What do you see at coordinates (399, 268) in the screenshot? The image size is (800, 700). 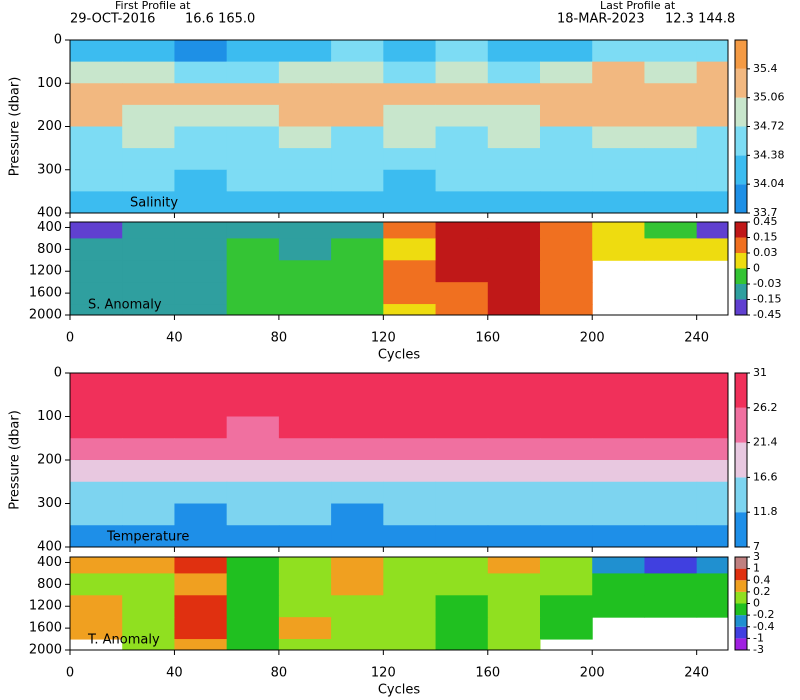 I see `plot-area` at bounding box center [399, 268].